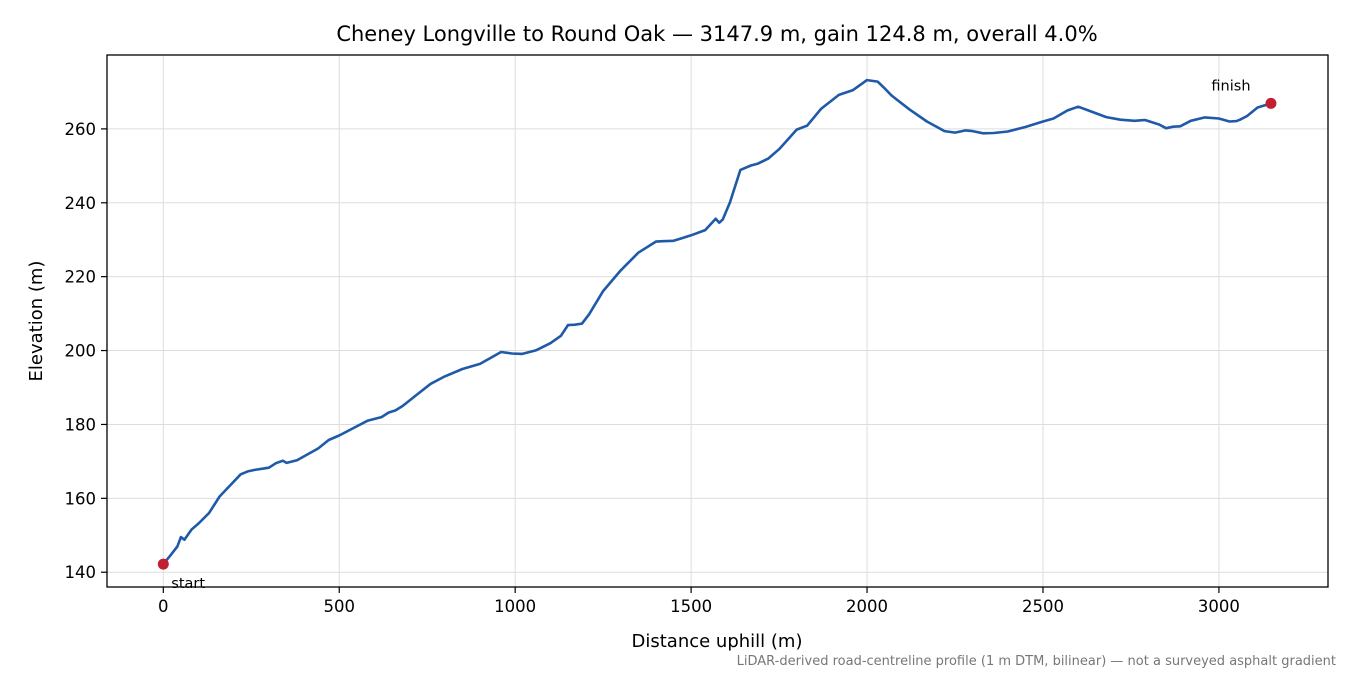 The width and height of the screenshot is (1350, 675). What do you see at coordinates (1271, 103) in the screenshot?
I see `finish-marker` at bounding box center [1271, 103].